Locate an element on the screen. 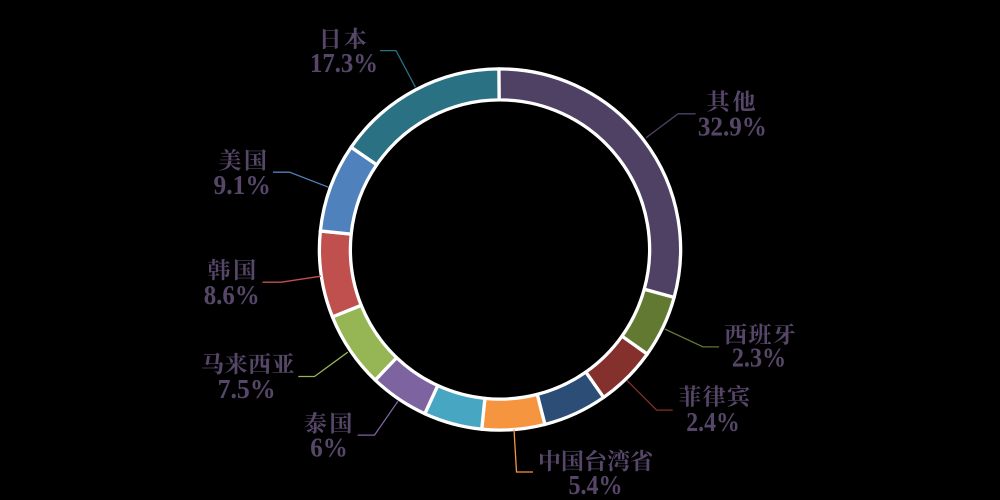  svg-text: 2.4% is located at coordinates (712, 422).